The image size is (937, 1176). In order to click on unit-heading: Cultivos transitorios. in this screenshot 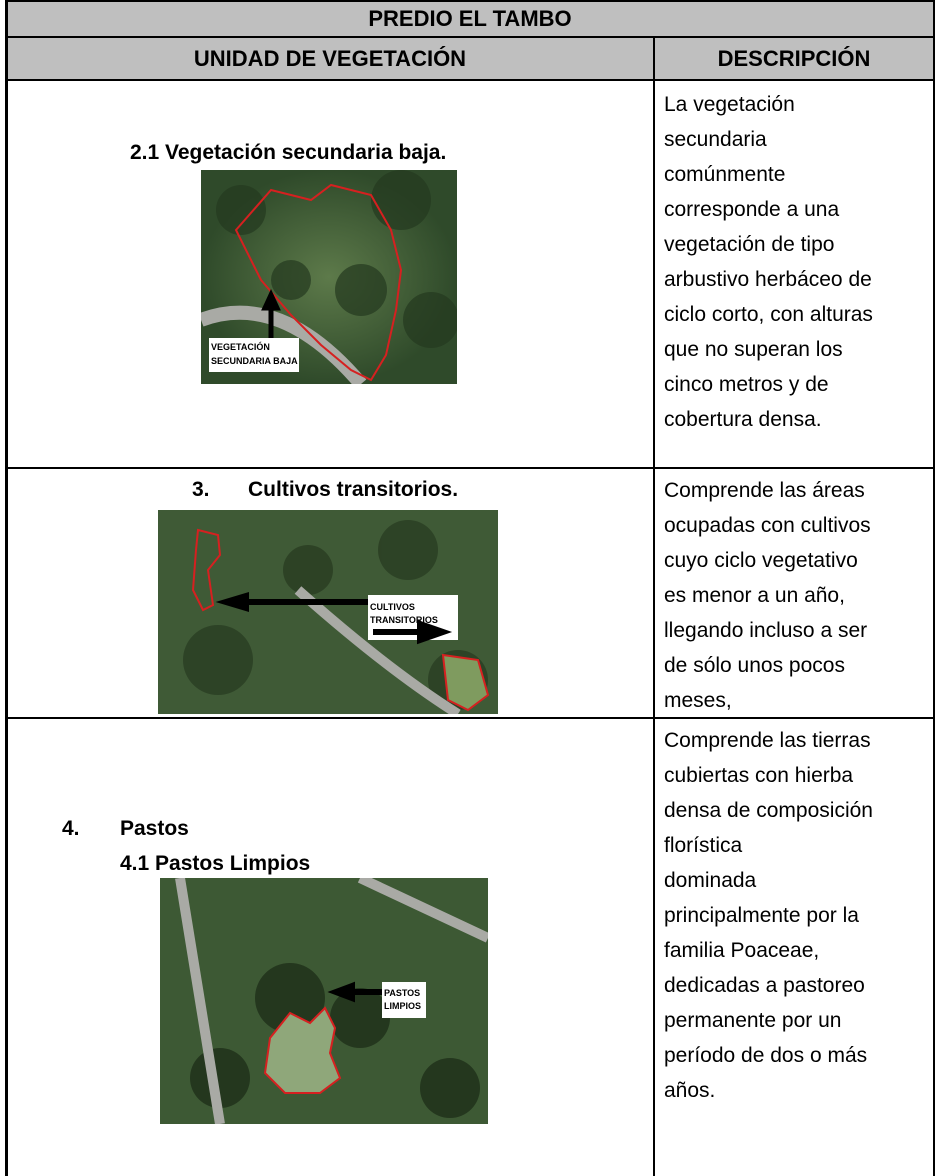, I will do `click(353, 489)`.